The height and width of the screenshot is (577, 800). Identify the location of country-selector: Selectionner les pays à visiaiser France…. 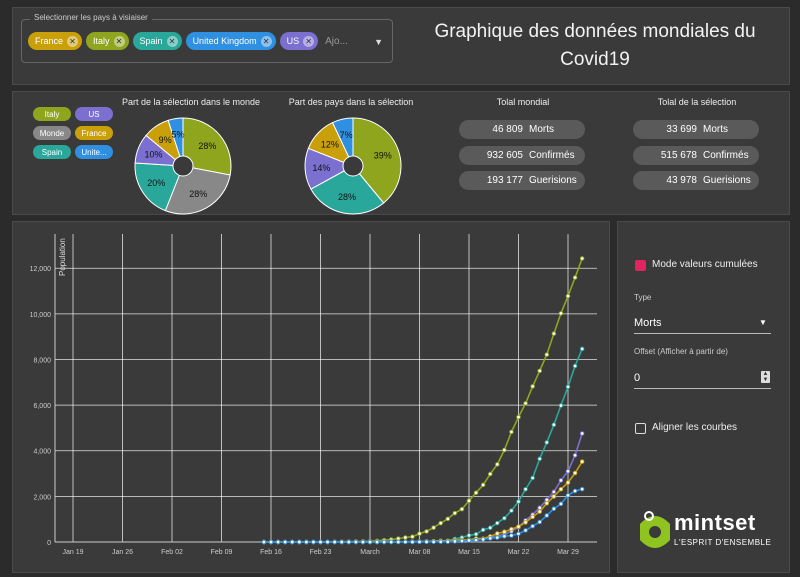
(207, 38).